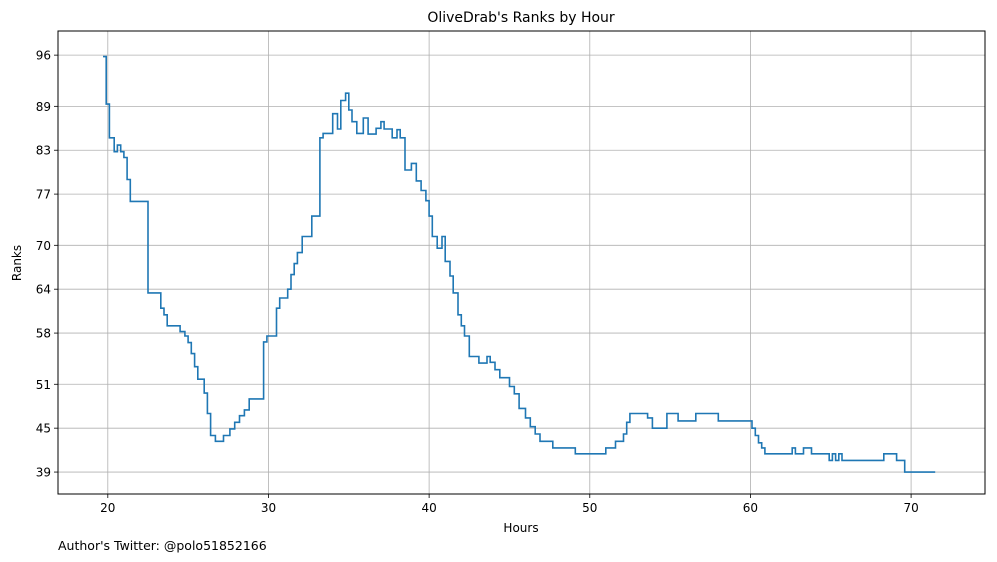  I want to click on y-tick-label: 96, so click(43, 56).